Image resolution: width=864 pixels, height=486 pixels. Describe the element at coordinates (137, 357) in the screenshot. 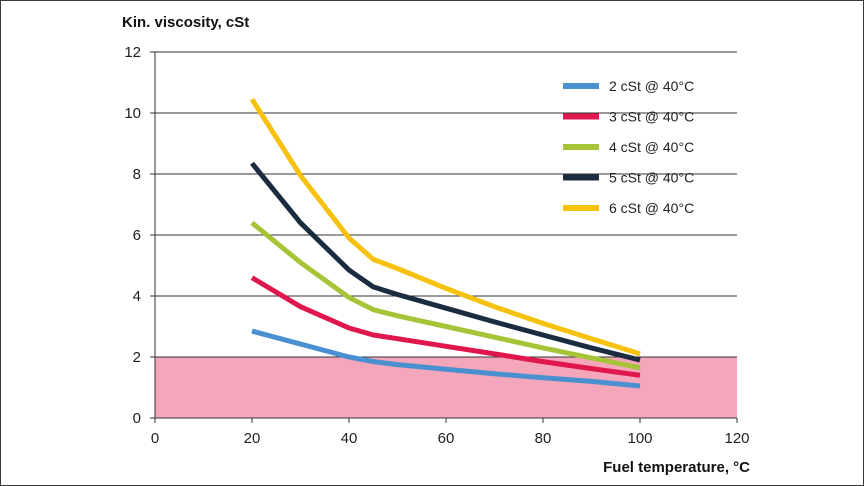

I see `y-tick-label: 2` at that location.